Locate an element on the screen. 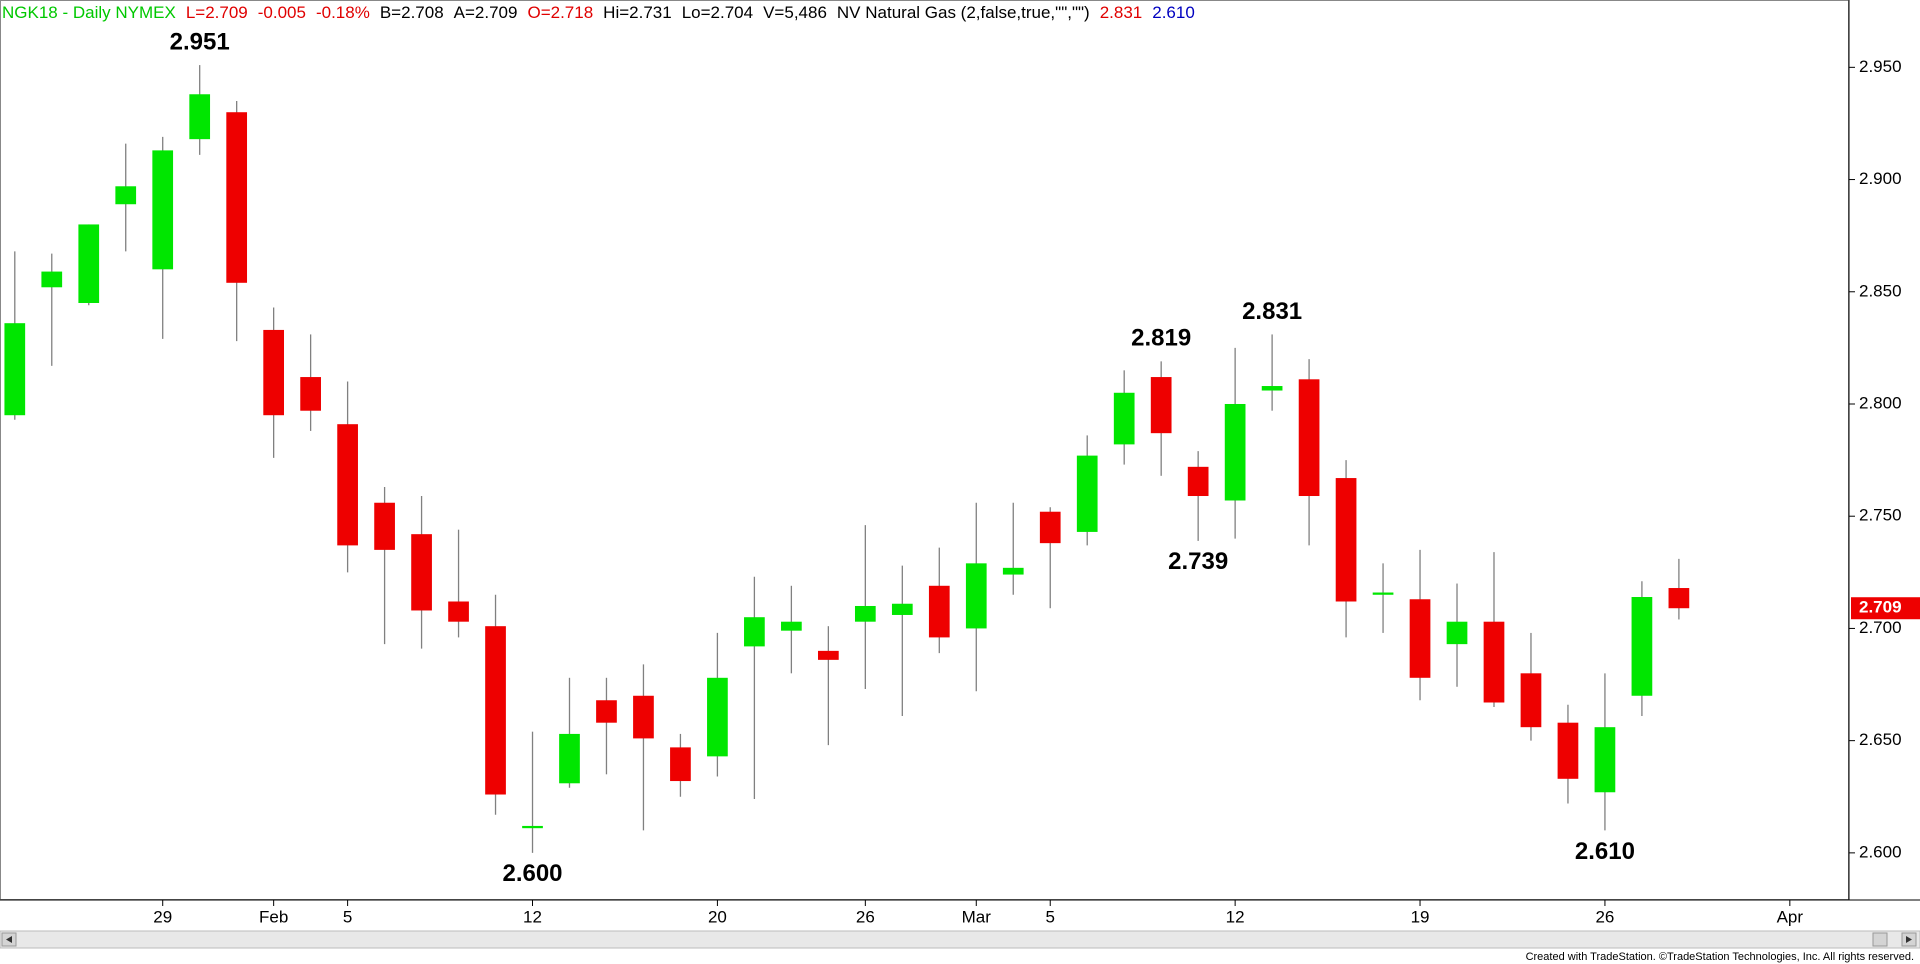 This screenshot has width=1920, height=964. y-tick-label: 2.700 is located at coordinates (1880, 627).